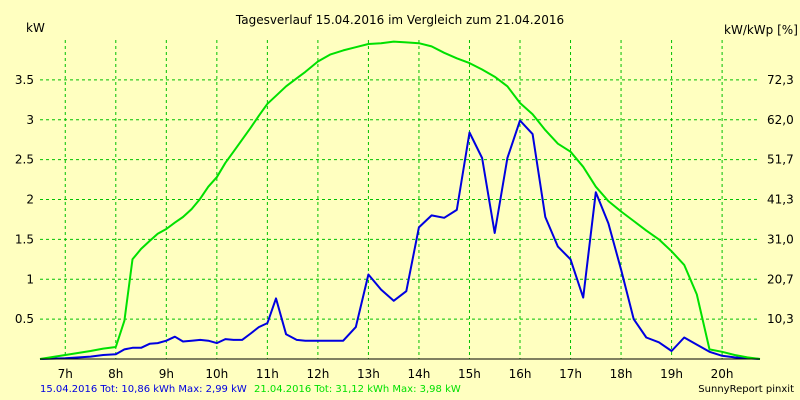  What do you see at coordinates (24, 199) in the screenshot?
I see `y-axis-left-ticks: 0.5 1 1.5 2 2.5 3 3.5` at bounding box center [24, 199].